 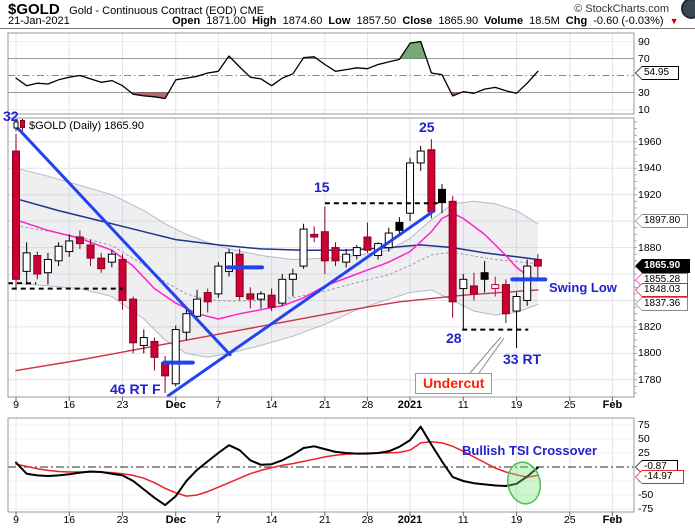 I want to click on close-value: 1865.90, so click(x=458, y=21).